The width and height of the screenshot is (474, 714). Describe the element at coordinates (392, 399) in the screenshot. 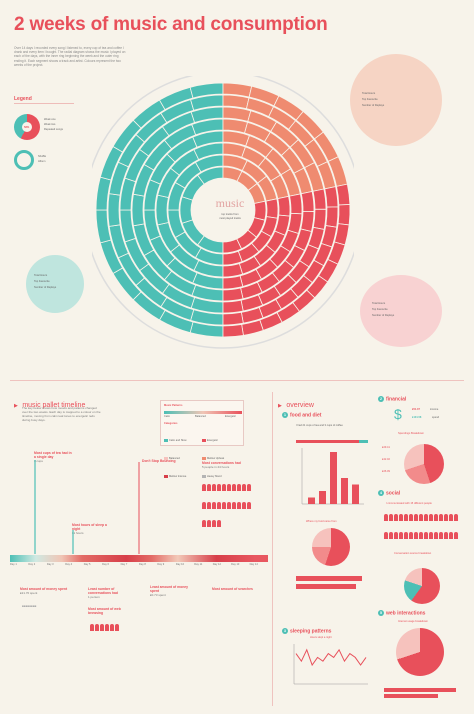

I see `financial-title: 2 financial` at that location.